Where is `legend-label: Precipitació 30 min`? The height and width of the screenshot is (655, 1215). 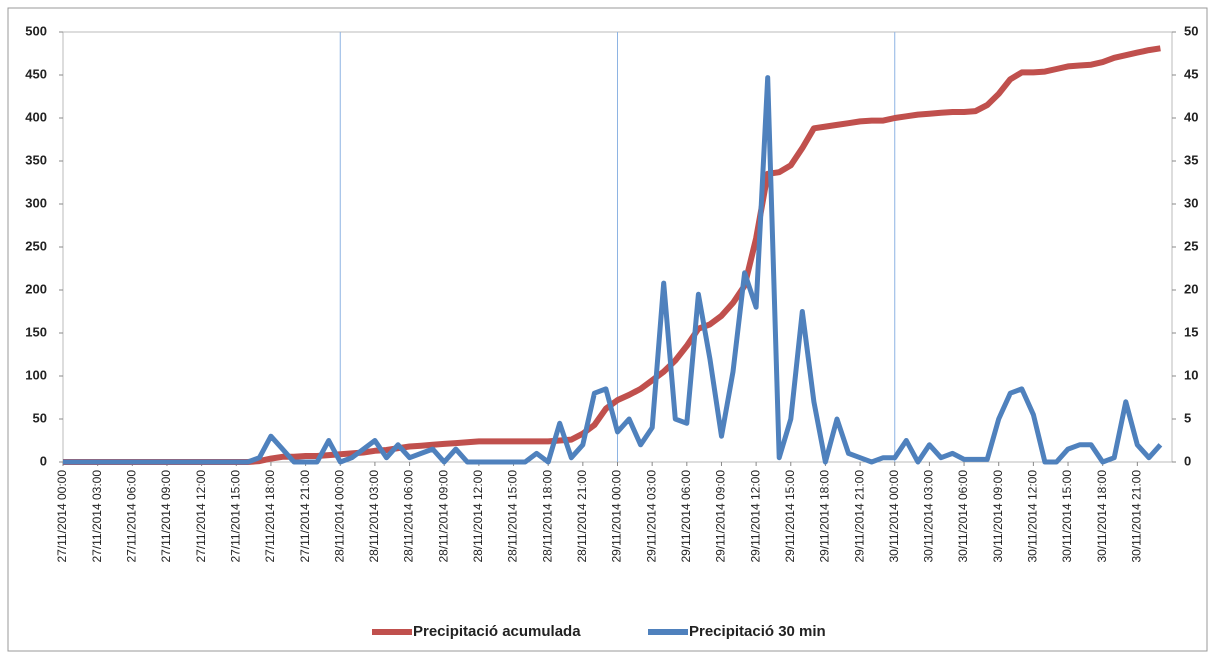
legend-label: Precipitació 30 min is located at coordinates (757, 631).